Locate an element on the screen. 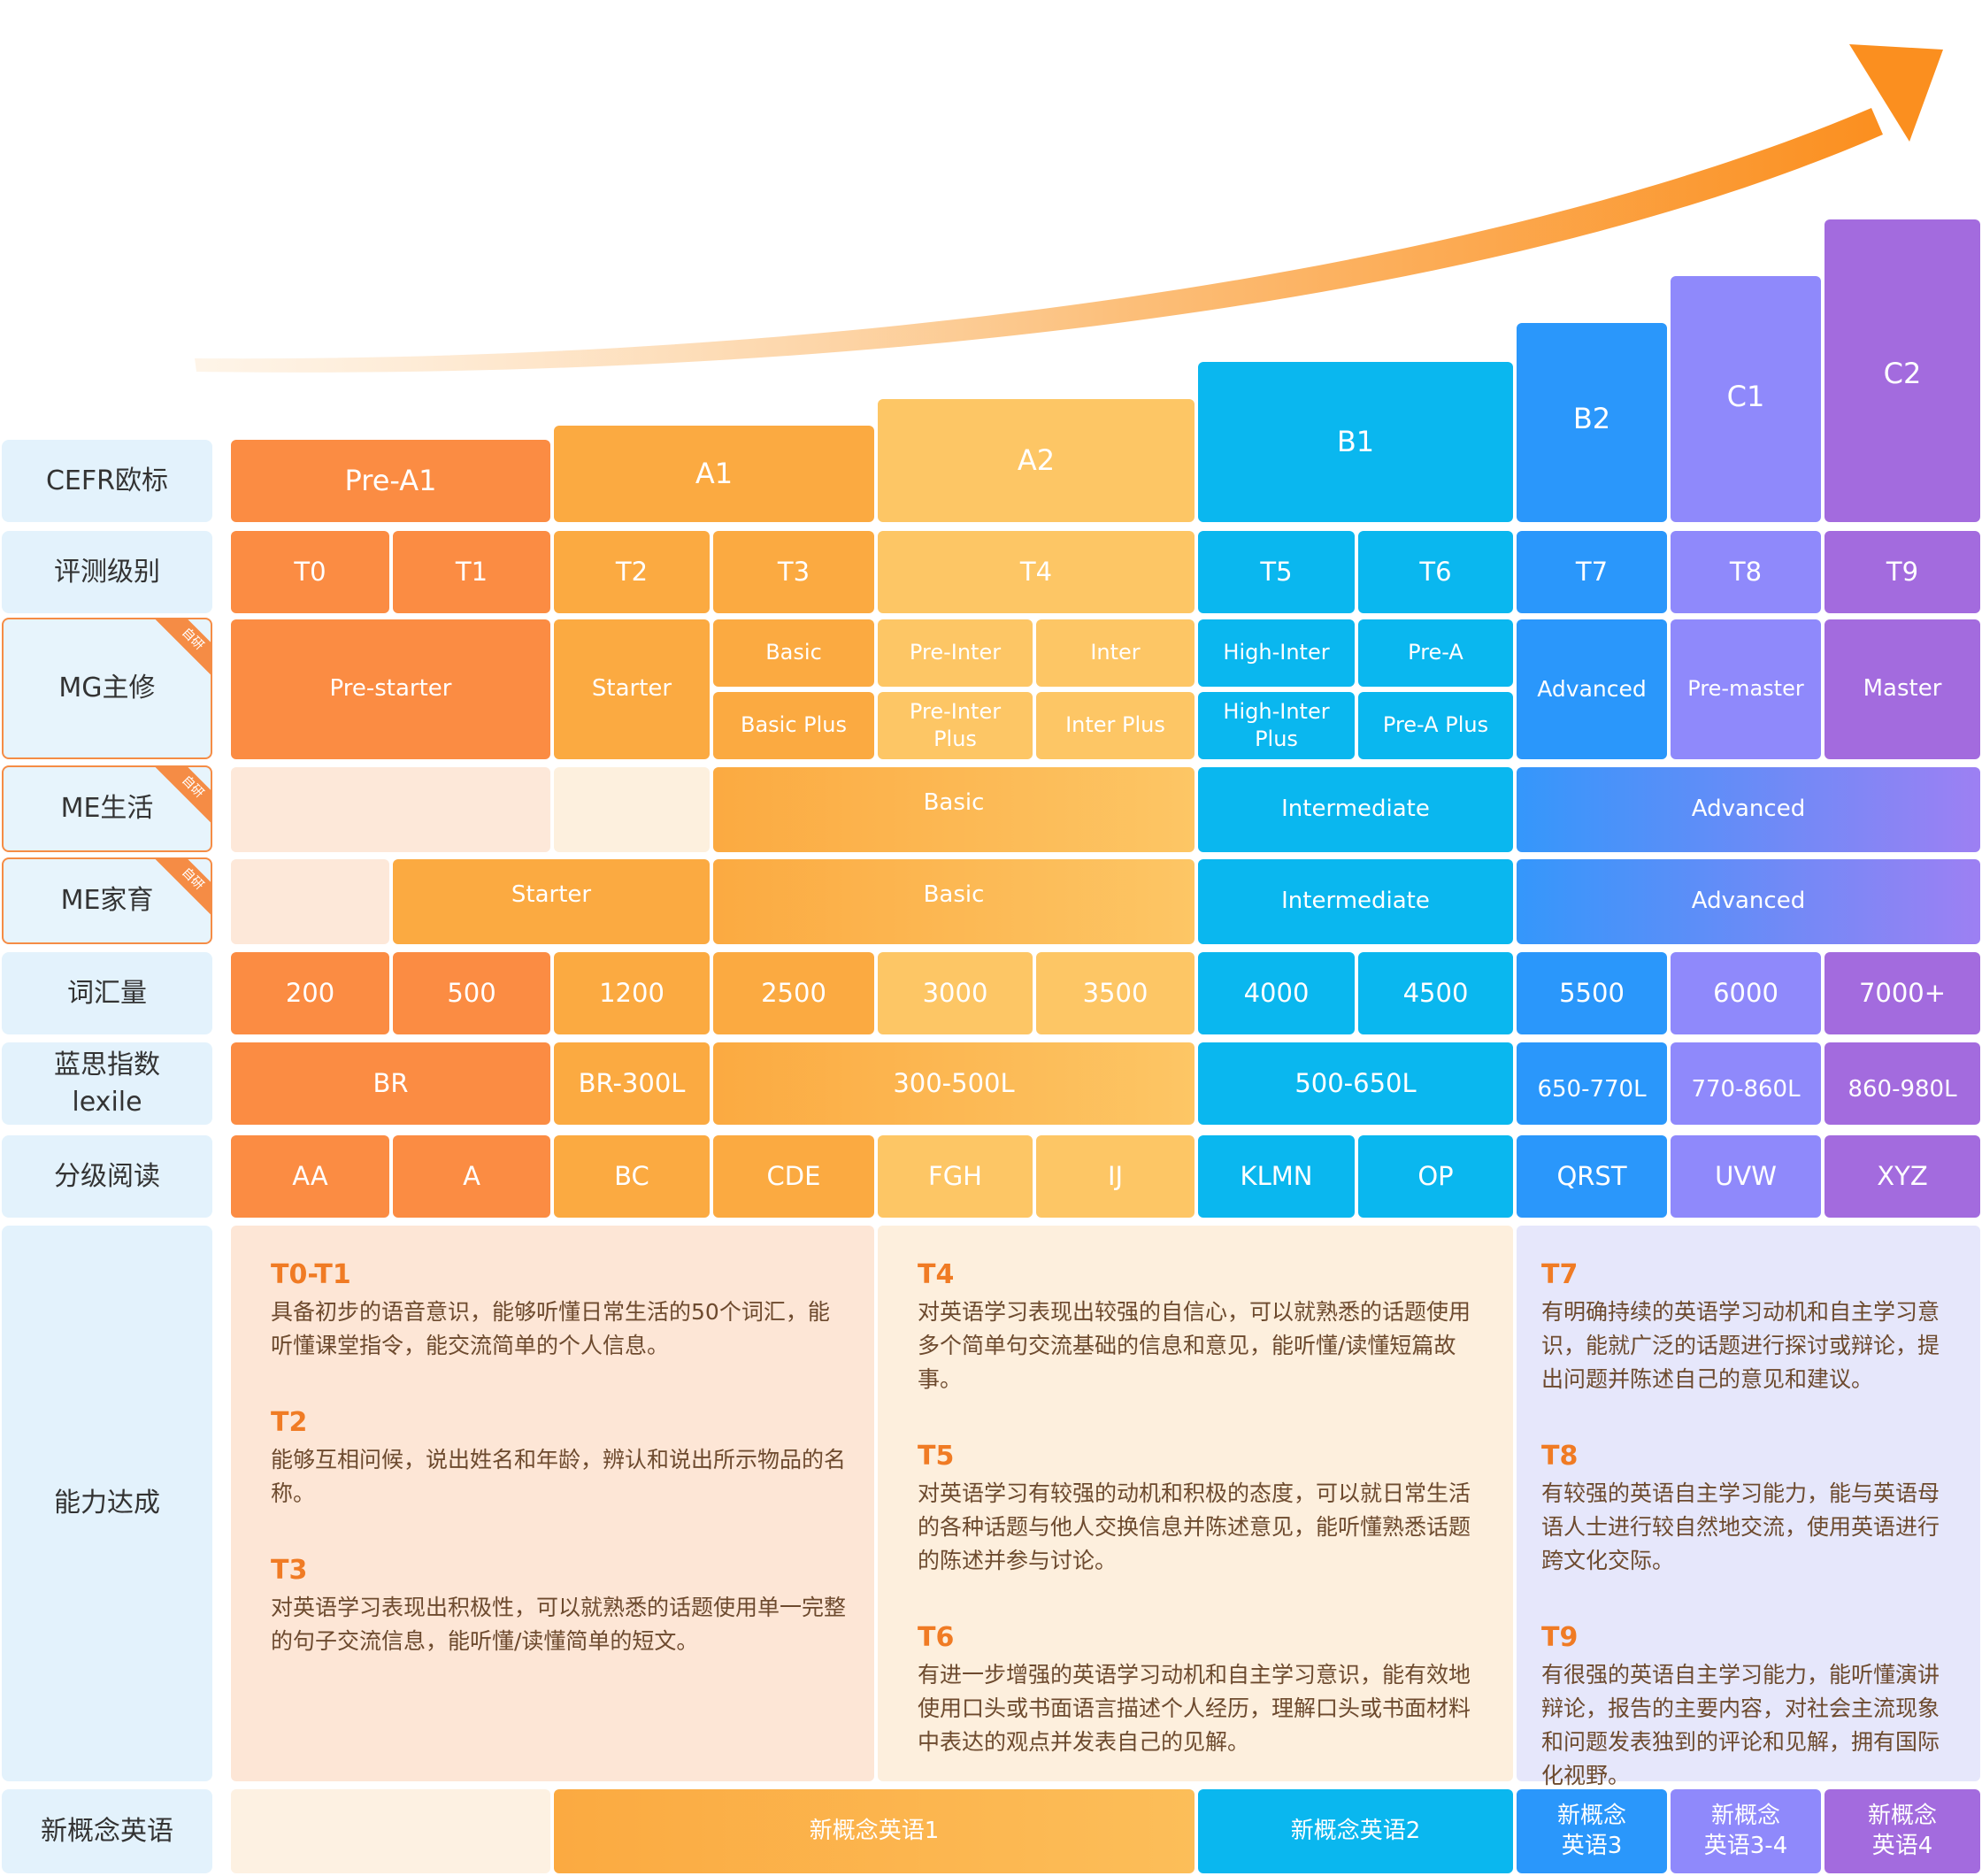 The width and height of the screenshot is (1982, 1876). level-t2: T2 is located at coordinates (632, 572).